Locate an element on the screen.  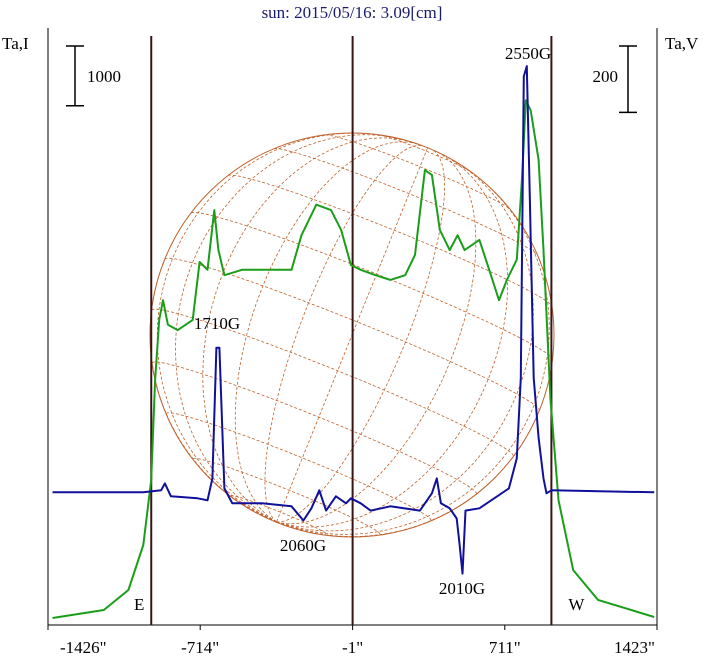
x-tick-label: 711" is located at coordinates (505, 647).